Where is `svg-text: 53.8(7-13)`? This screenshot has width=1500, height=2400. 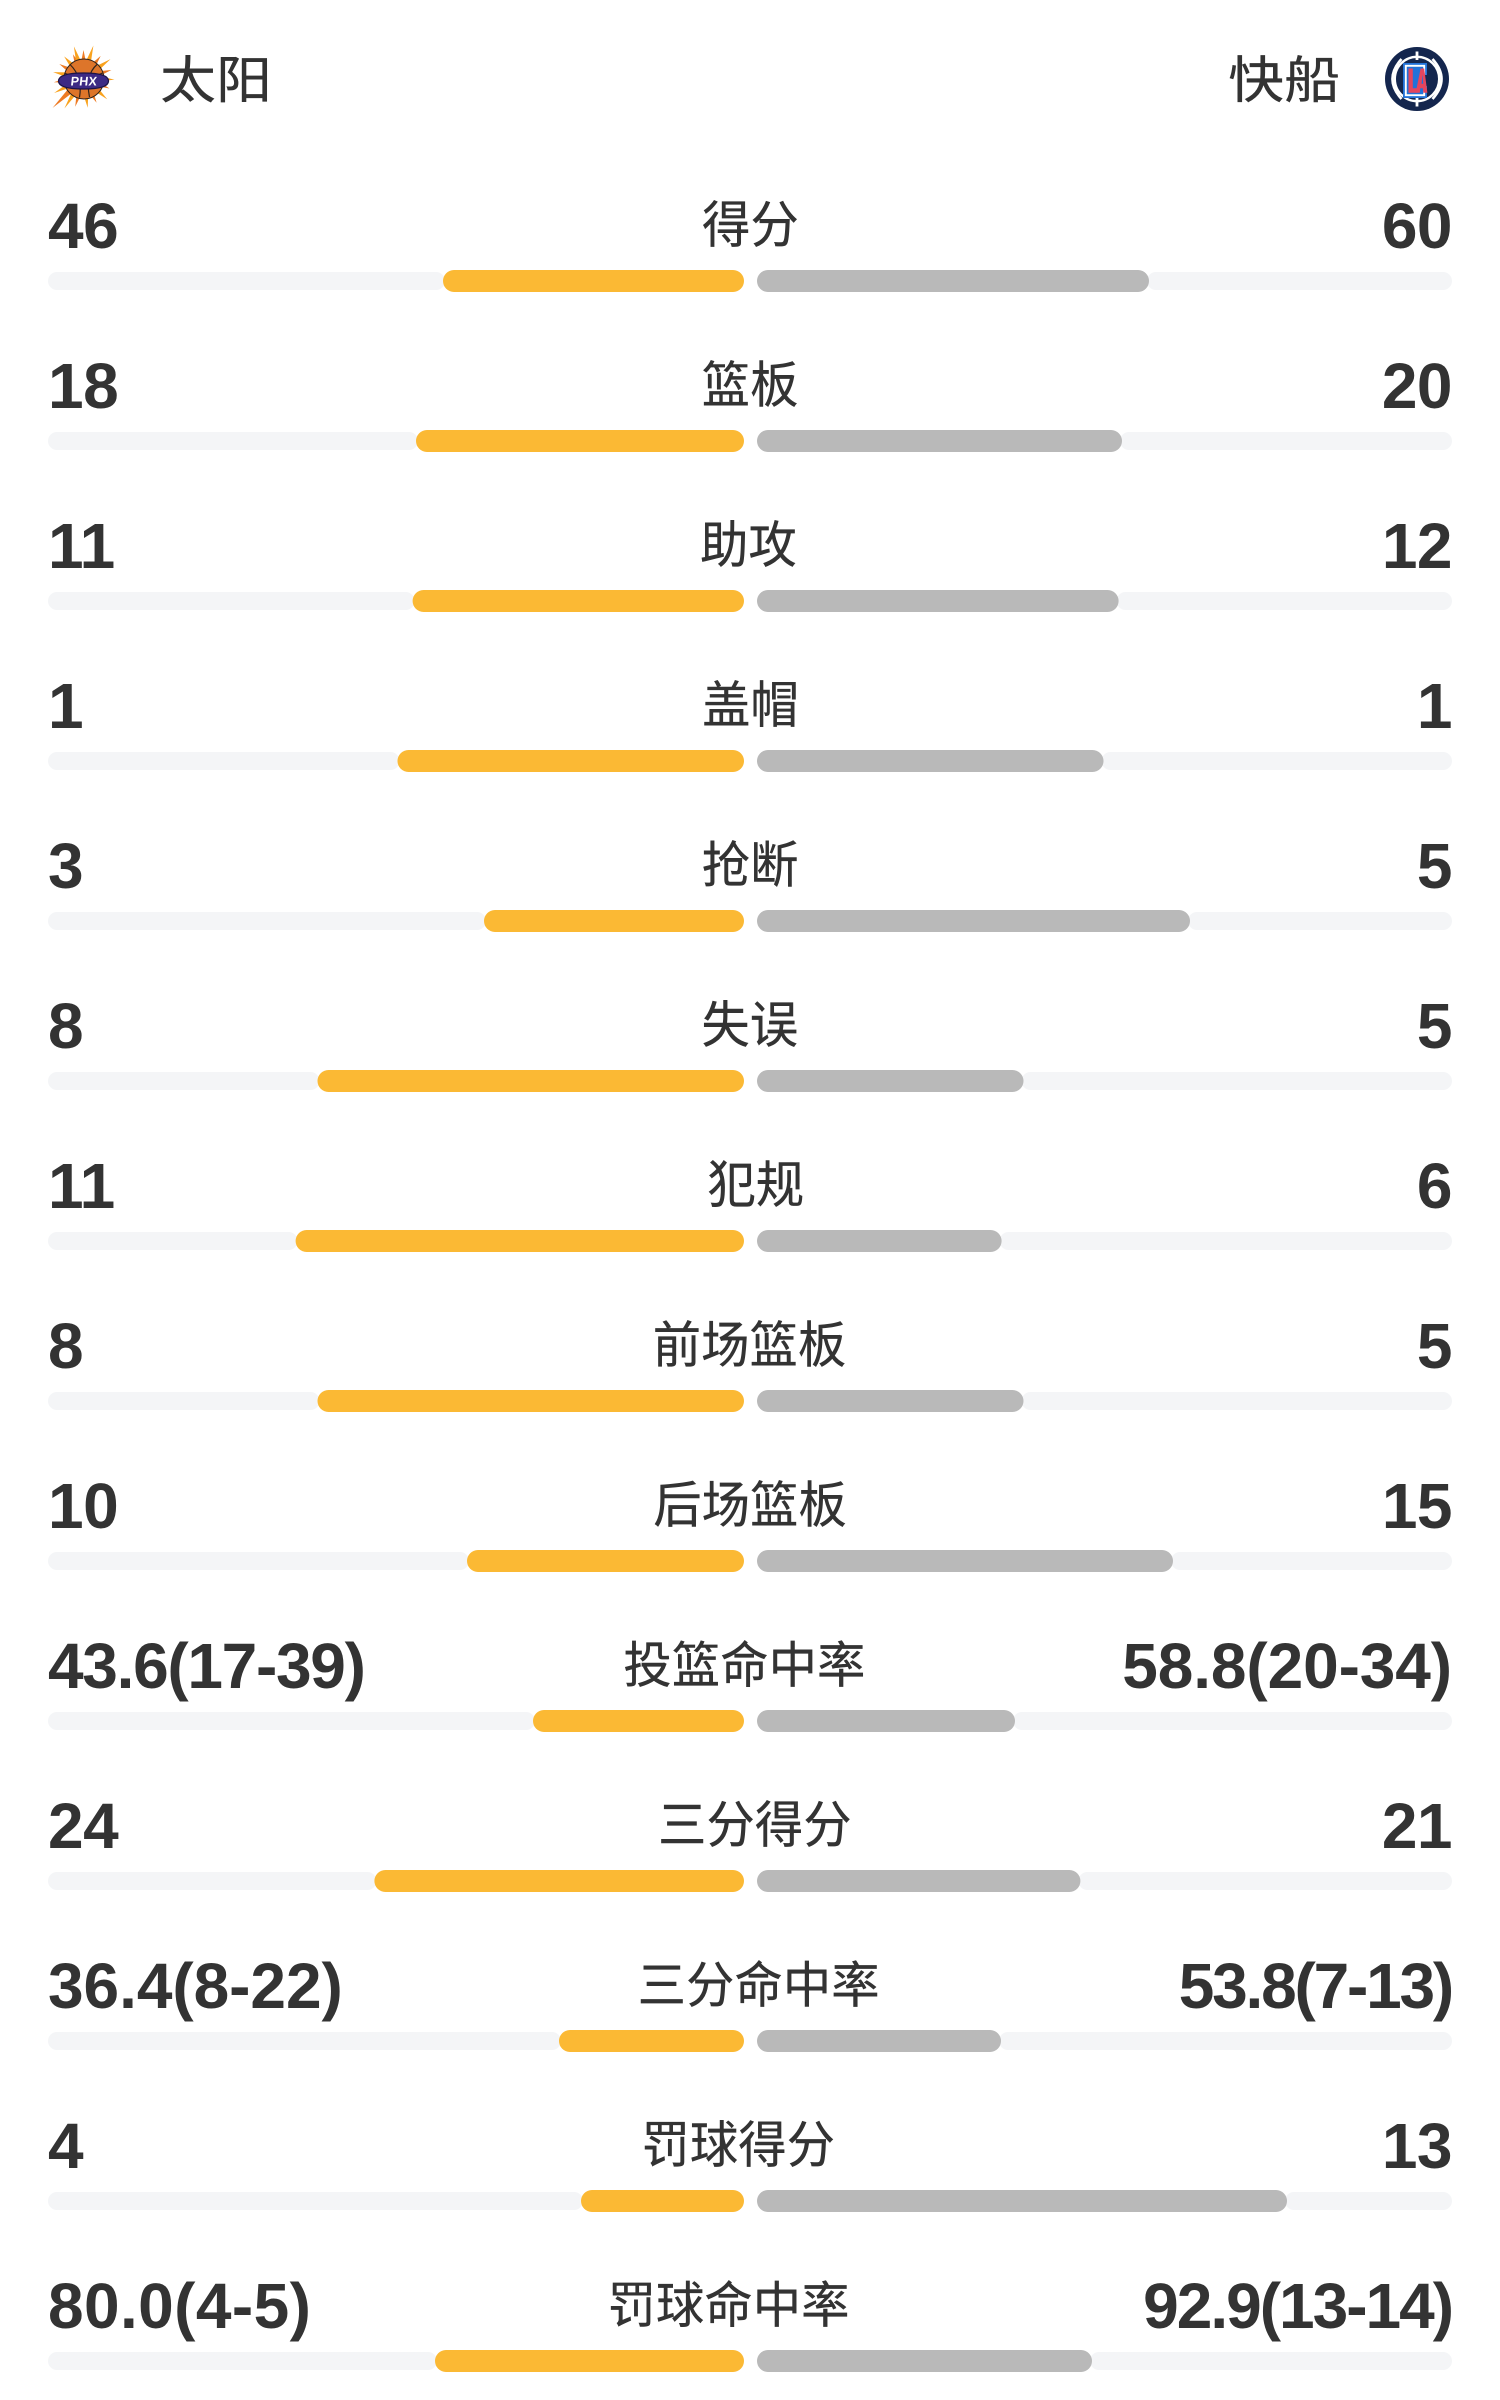 svg-text: 53.8(7-13) is located at coordinates (1315, 1986).